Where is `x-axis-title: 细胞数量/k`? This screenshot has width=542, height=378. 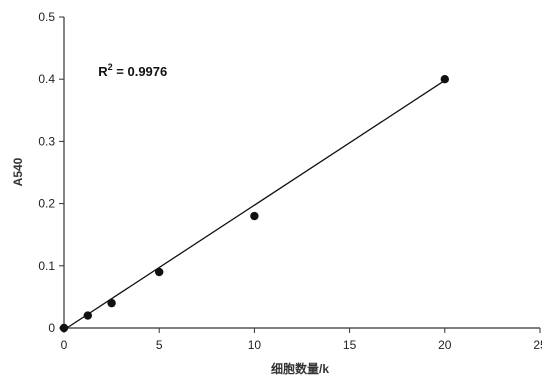
x-axis-title: 细胞数量/k is located at coordinates (300, 368).